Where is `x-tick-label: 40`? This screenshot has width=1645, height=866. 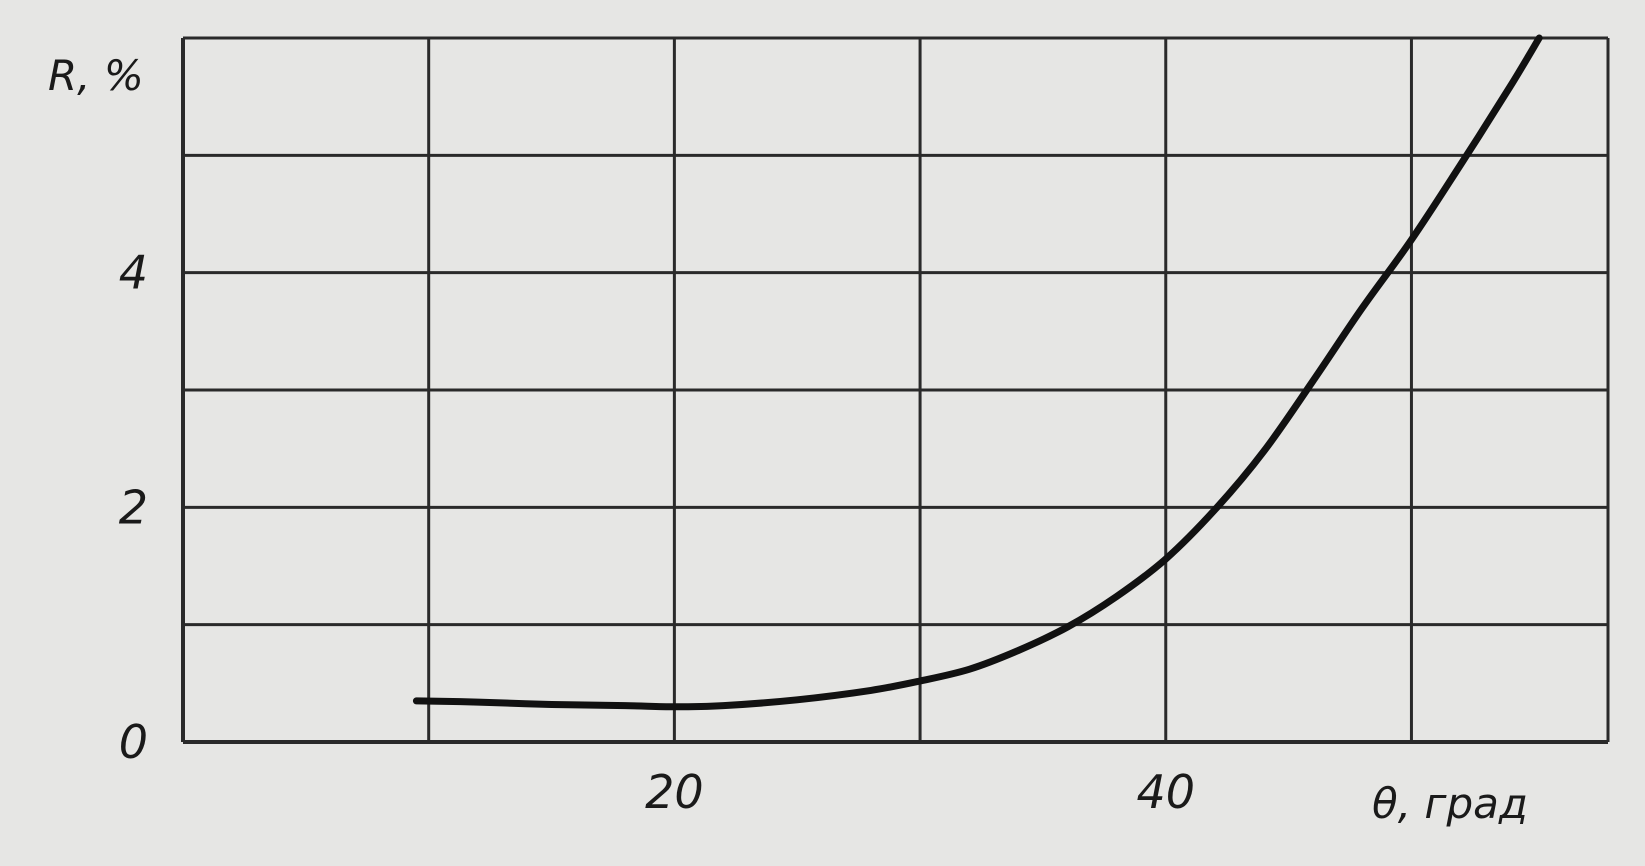
x-tick-label: 40 is located at coordinates (1165, 792).